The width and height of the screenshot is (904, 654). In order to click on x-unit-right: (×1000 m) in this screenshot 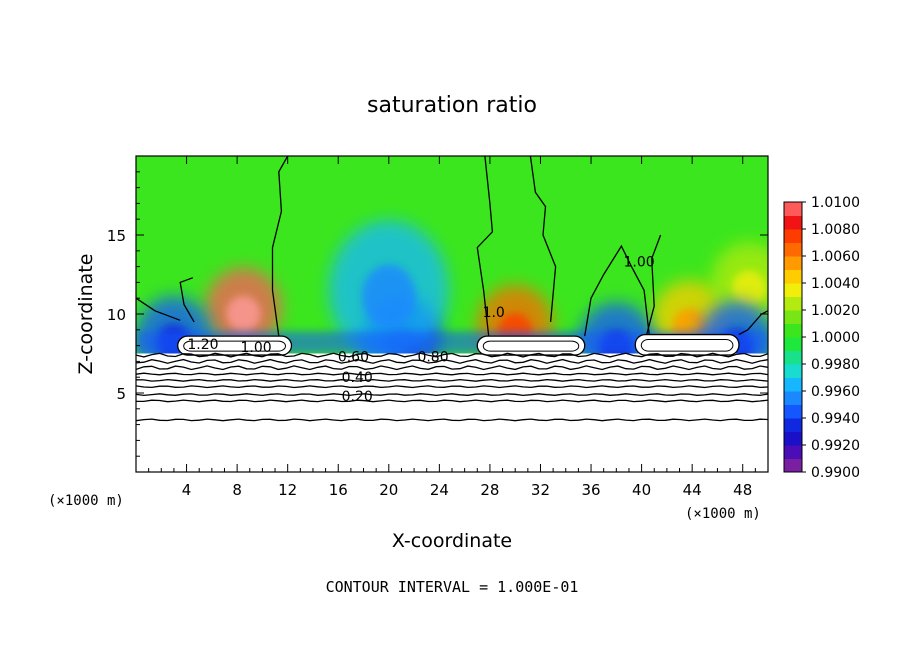, I will do `click(723, 514)`.